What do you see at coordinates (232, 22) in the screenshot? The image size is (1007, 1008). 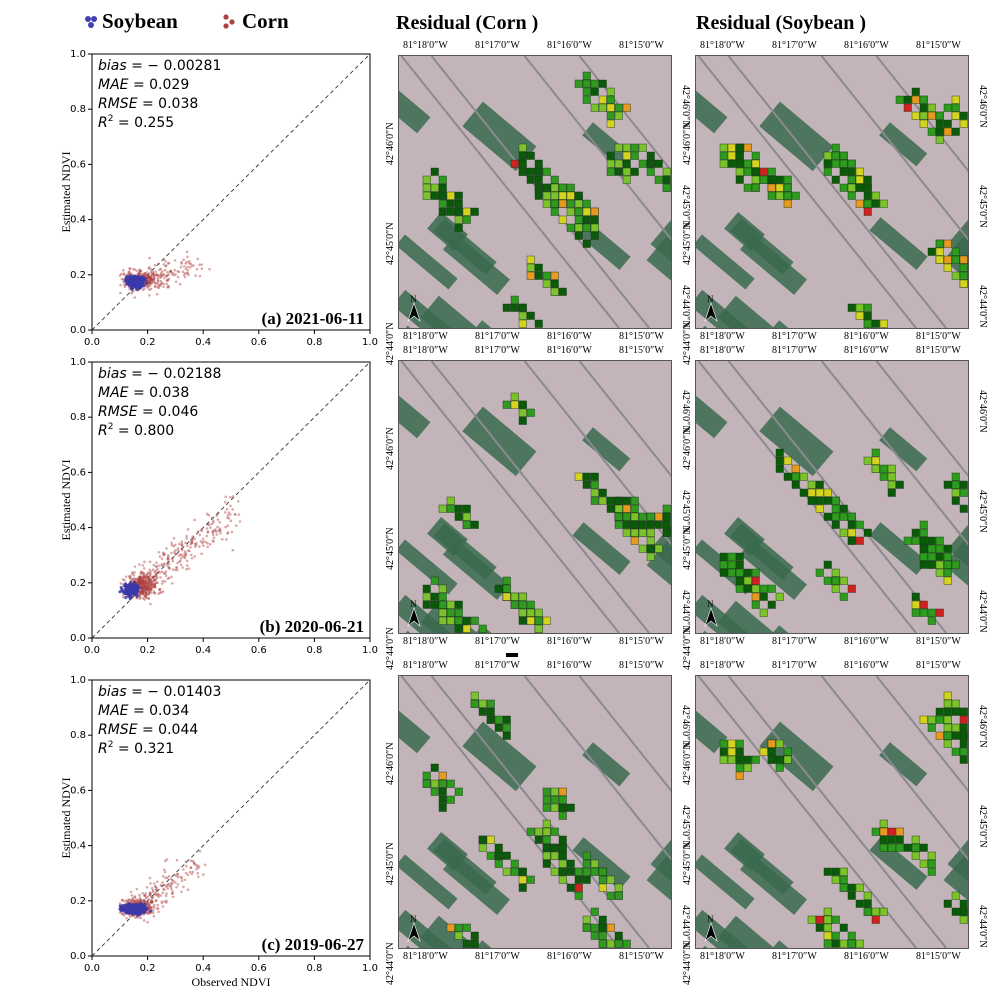 I see `legend-marker-corn` at bounding box center [232, 22].